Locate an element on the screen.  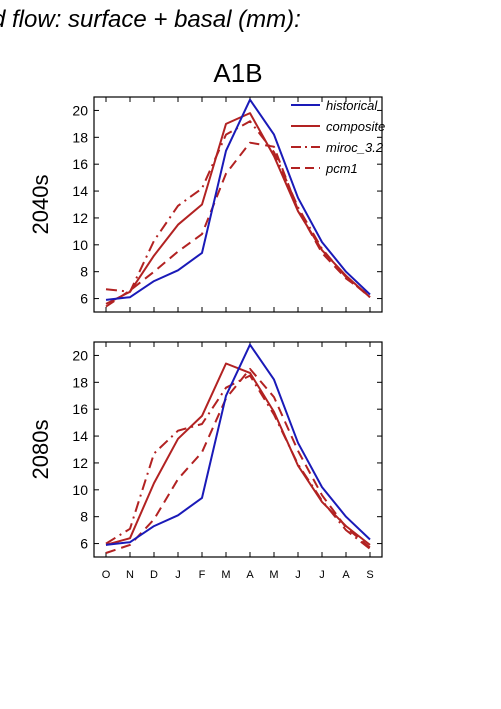
series-line-composite is located at coordinates (238, 454).